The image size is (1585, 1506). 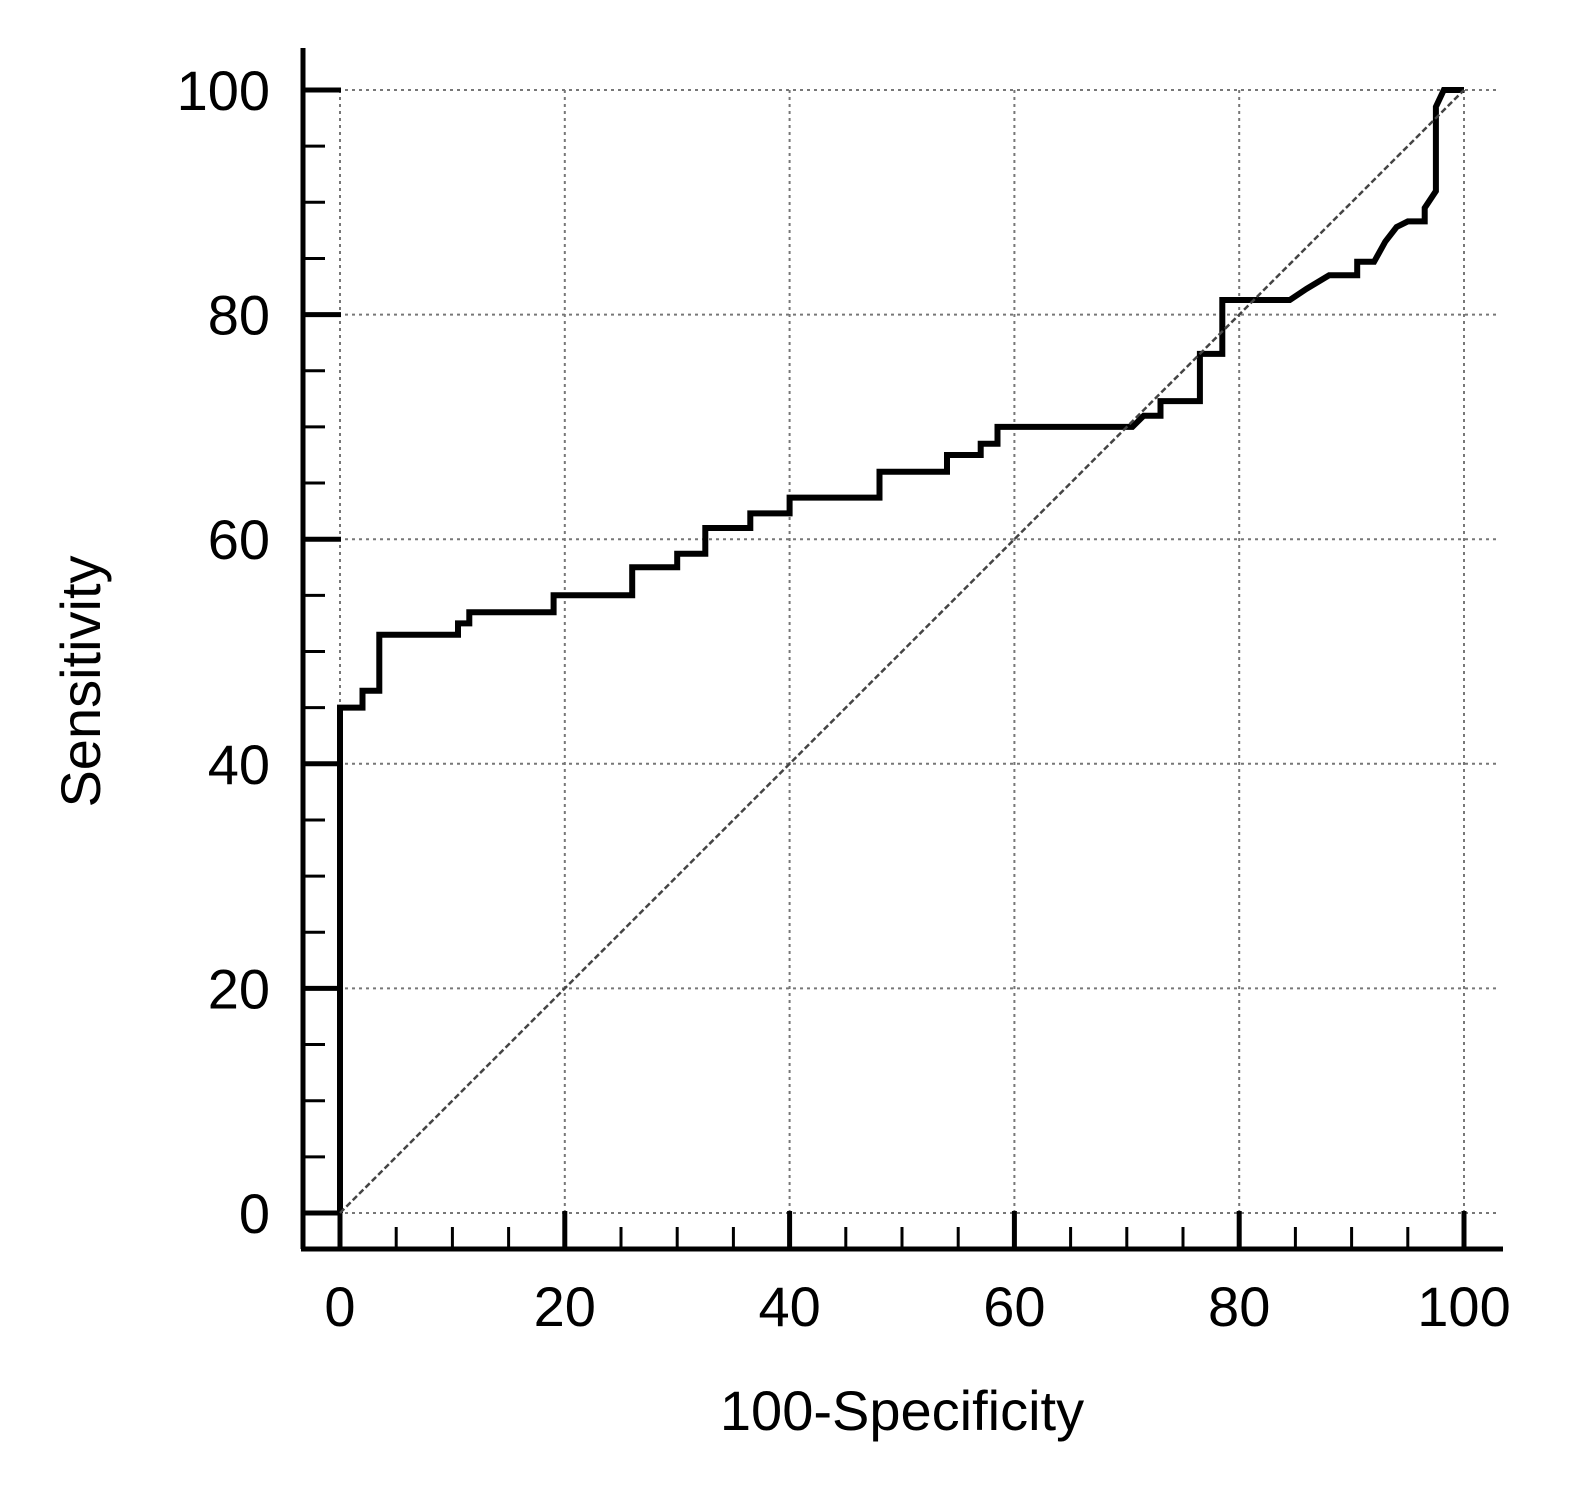 I want to click on x-tick-label-40: 40, so click(x=789, y=1306).